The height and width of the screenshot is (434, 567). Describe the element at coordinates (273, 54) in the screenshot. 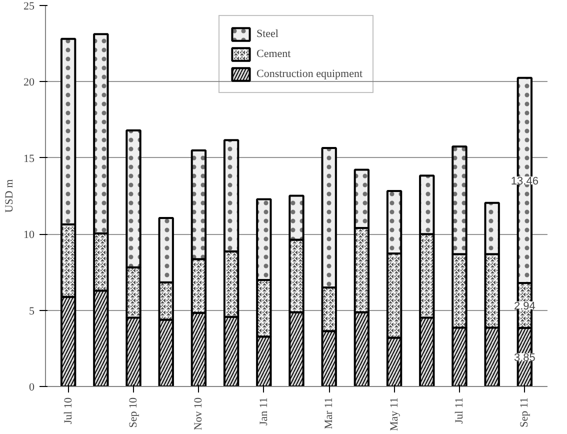

I see `legend-label: Cement` at that location.